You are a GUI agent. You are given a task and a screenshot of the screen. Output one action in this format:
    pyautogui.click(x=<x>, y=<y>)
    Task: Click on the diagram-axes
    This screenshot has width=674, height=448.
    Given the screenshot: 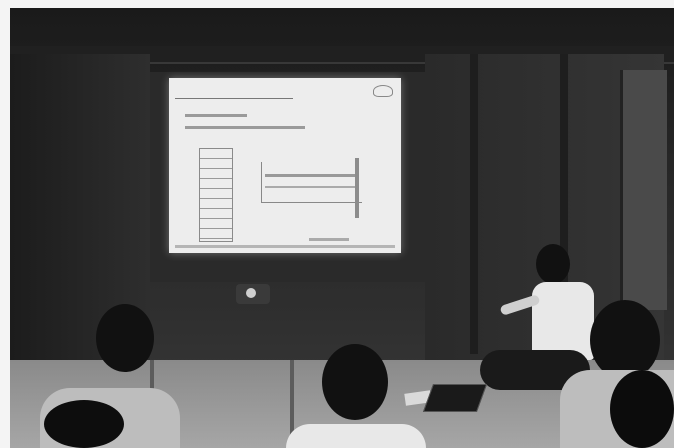 What is the action you would take?
    pyautogui.click(x=311, y=182)
    